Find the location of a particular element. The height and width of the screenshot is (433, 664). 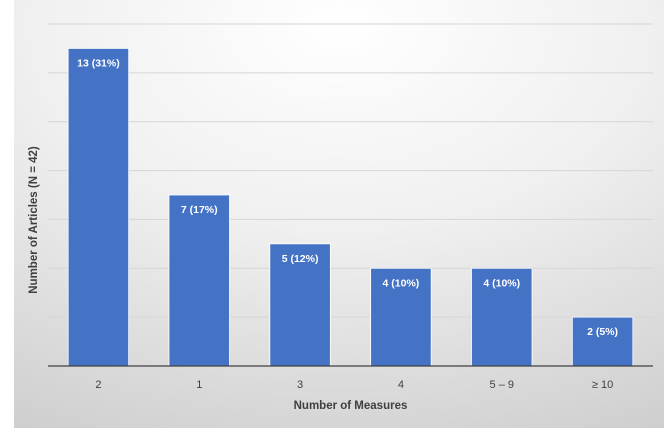

data-label: 13 (31%) is located at coordinates (98, 63).